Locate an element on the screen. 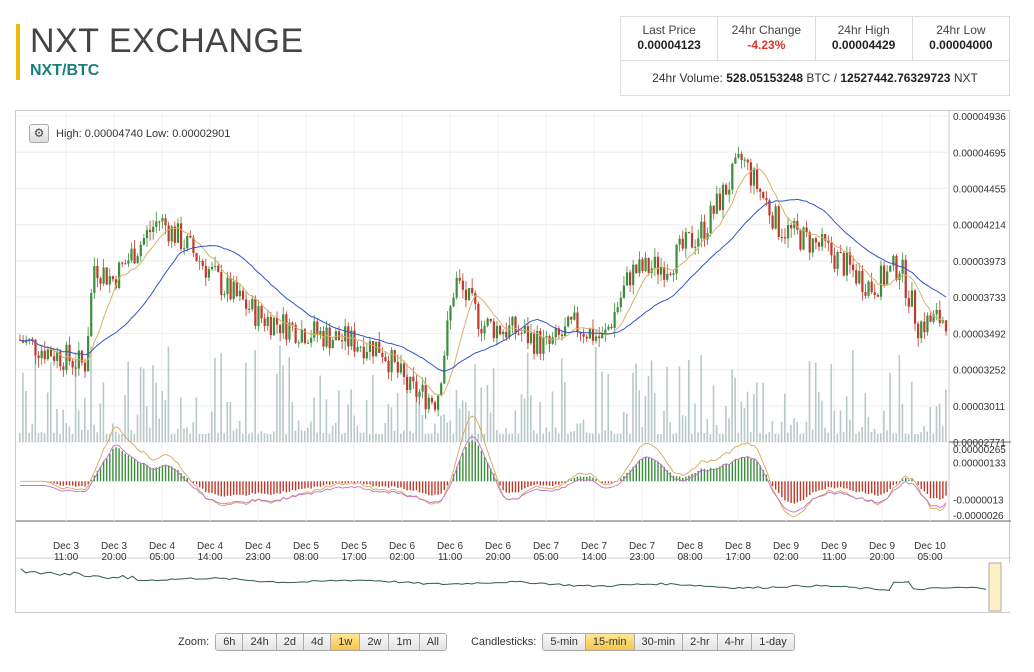 The image size is (1034, 672). candle-button-5-min: 5-min is located at coordinates (564, 641).